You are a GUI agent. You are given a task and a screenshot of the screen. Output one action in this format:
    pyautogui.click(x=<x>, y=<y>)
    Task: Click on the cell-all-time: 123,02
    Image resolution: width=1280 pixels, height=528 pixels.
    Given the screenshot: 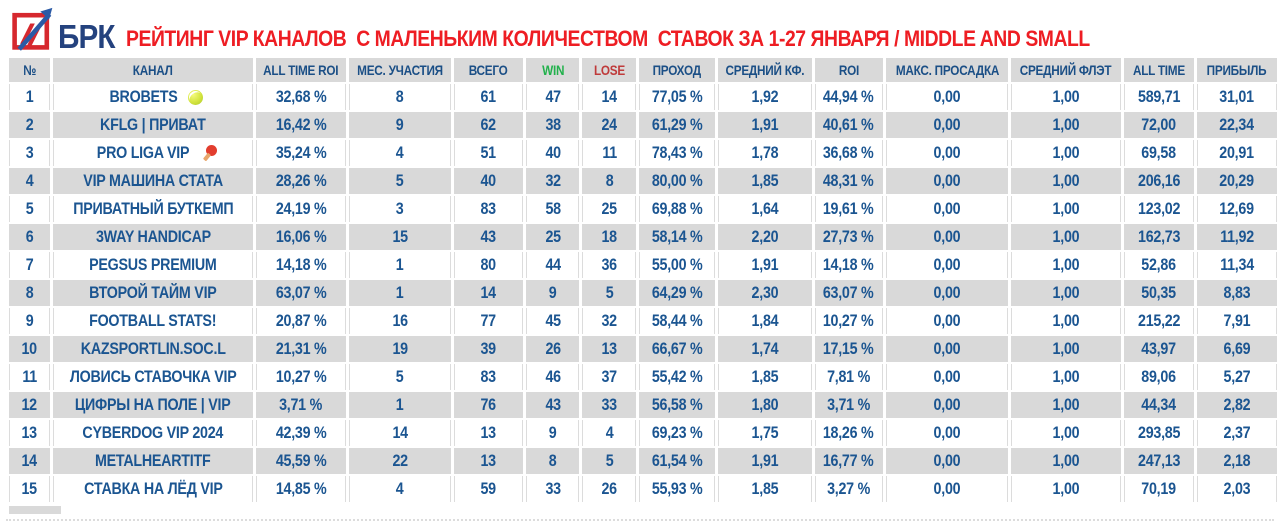 What is the action you would take?
    pyautogui.click(x=1158, y=209)
    